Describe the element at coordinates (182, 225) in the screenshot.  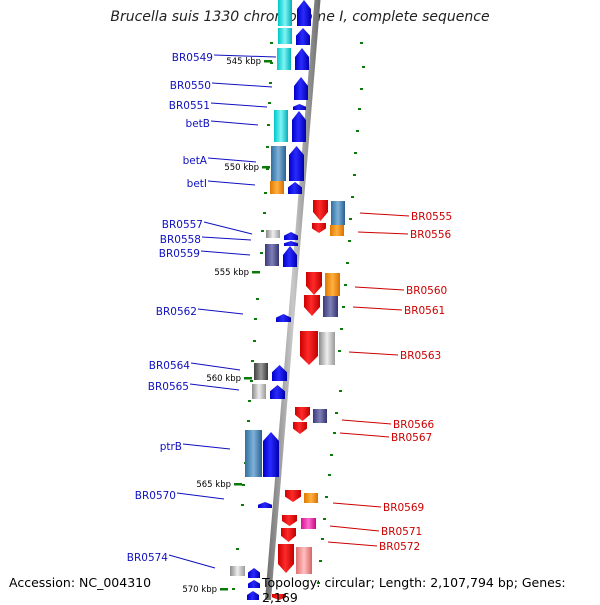
I see `gene-label-br0557: BR0557` at that location.